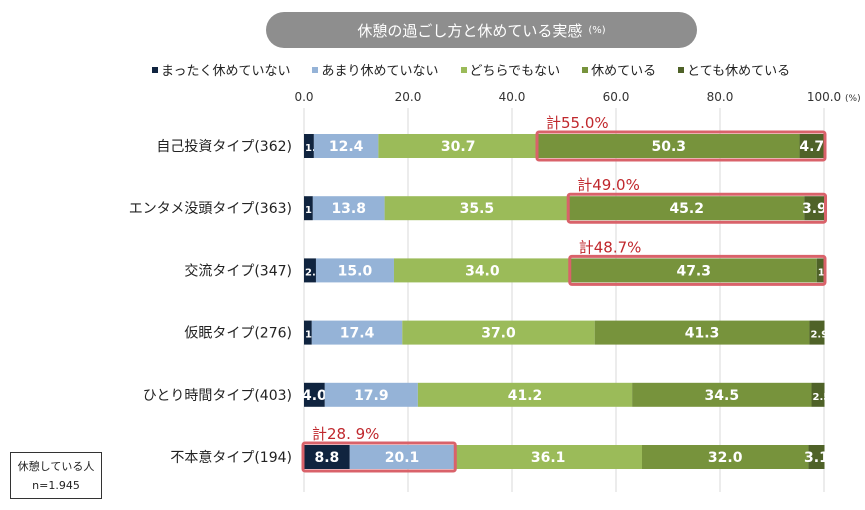  I want to click on data-label: 13.8, so click(348, 209).